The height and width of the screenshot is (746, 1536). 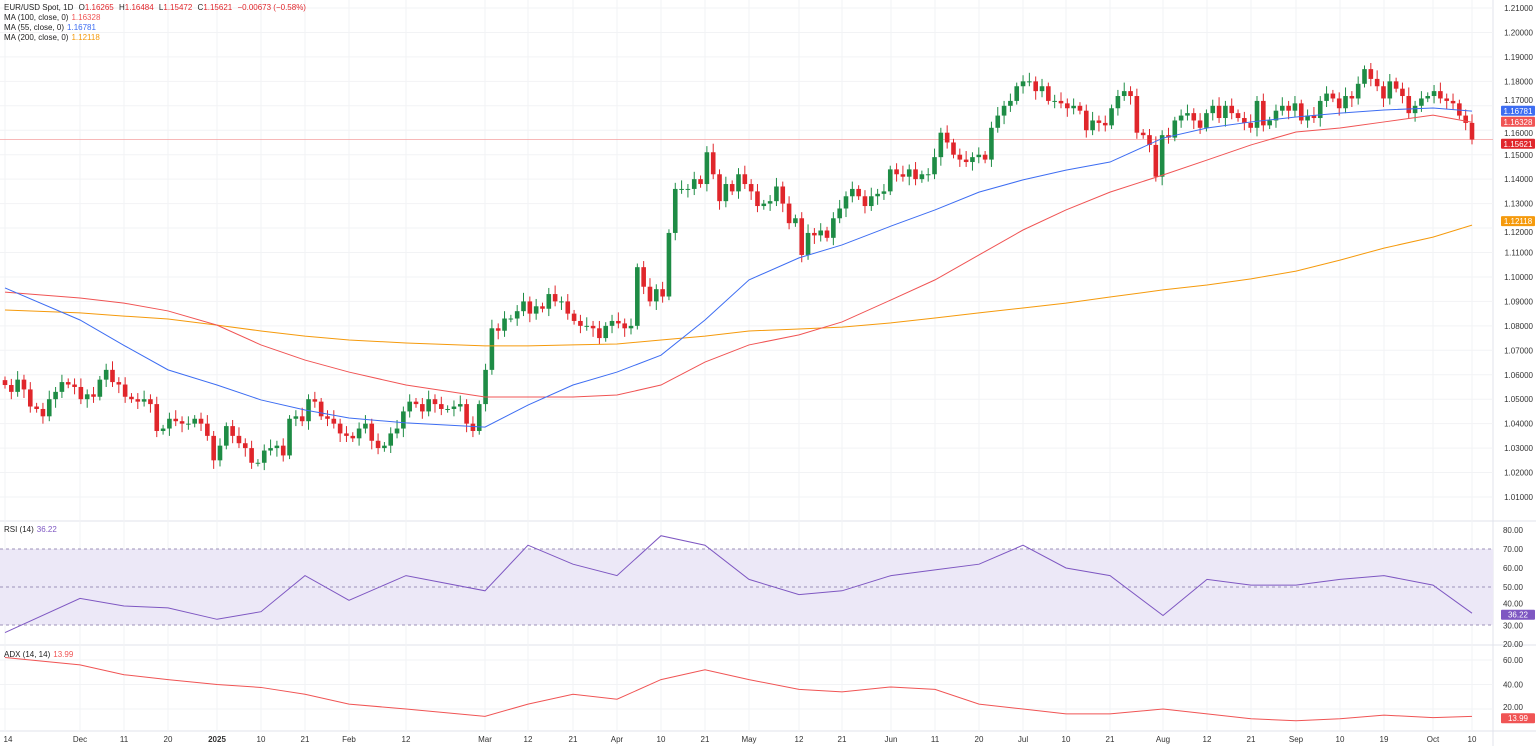 I want to click on ma100-price-badge-bg, so click(x=1518, y=121).